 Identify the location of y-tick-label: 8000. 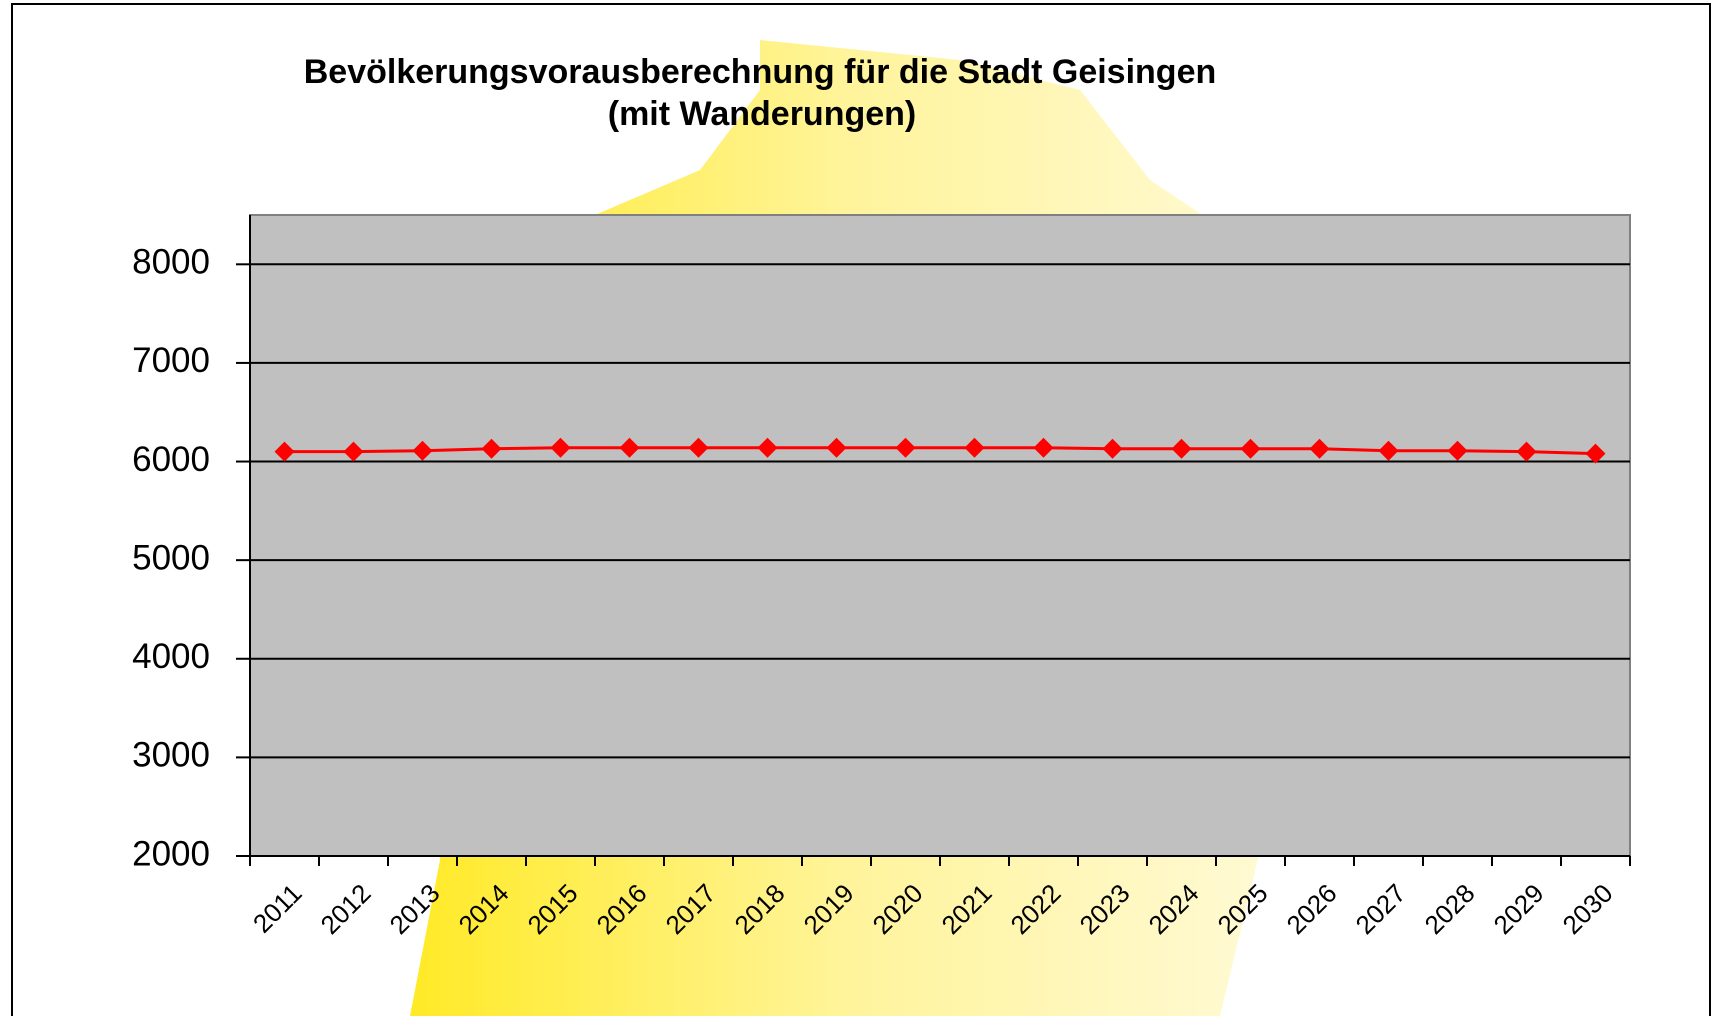
(171, 262).